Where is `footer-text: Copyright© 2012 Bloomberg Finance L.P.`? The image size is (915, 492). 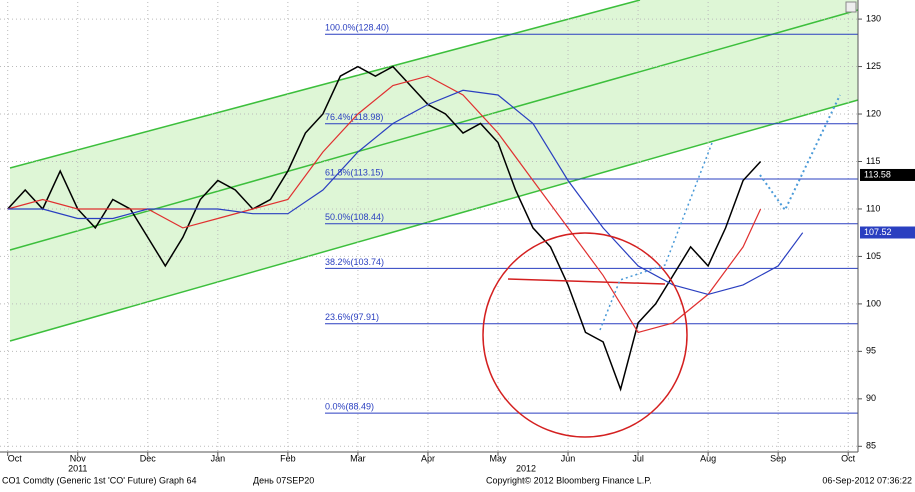 footer-text: Copyright© 2012 Bloomberg Finance L.P. is located at coordinates (569, 480).